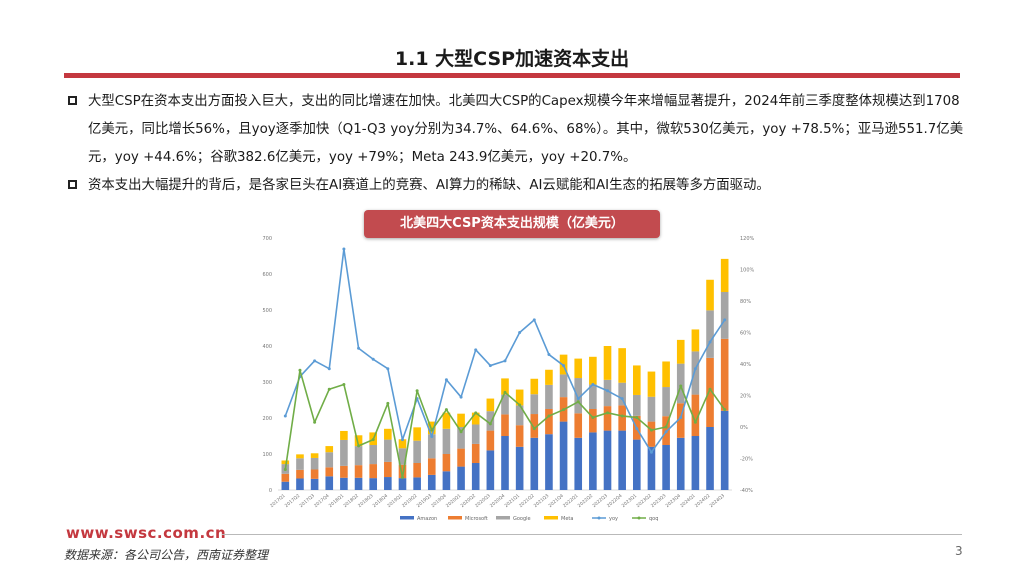 Image resolution: width=1024 pixels, height=576 pixels. What do you see at coordinates (710, 389) in the screenshot?
I see `point-qoq-2024Q2` at bounding box center [710, 389].